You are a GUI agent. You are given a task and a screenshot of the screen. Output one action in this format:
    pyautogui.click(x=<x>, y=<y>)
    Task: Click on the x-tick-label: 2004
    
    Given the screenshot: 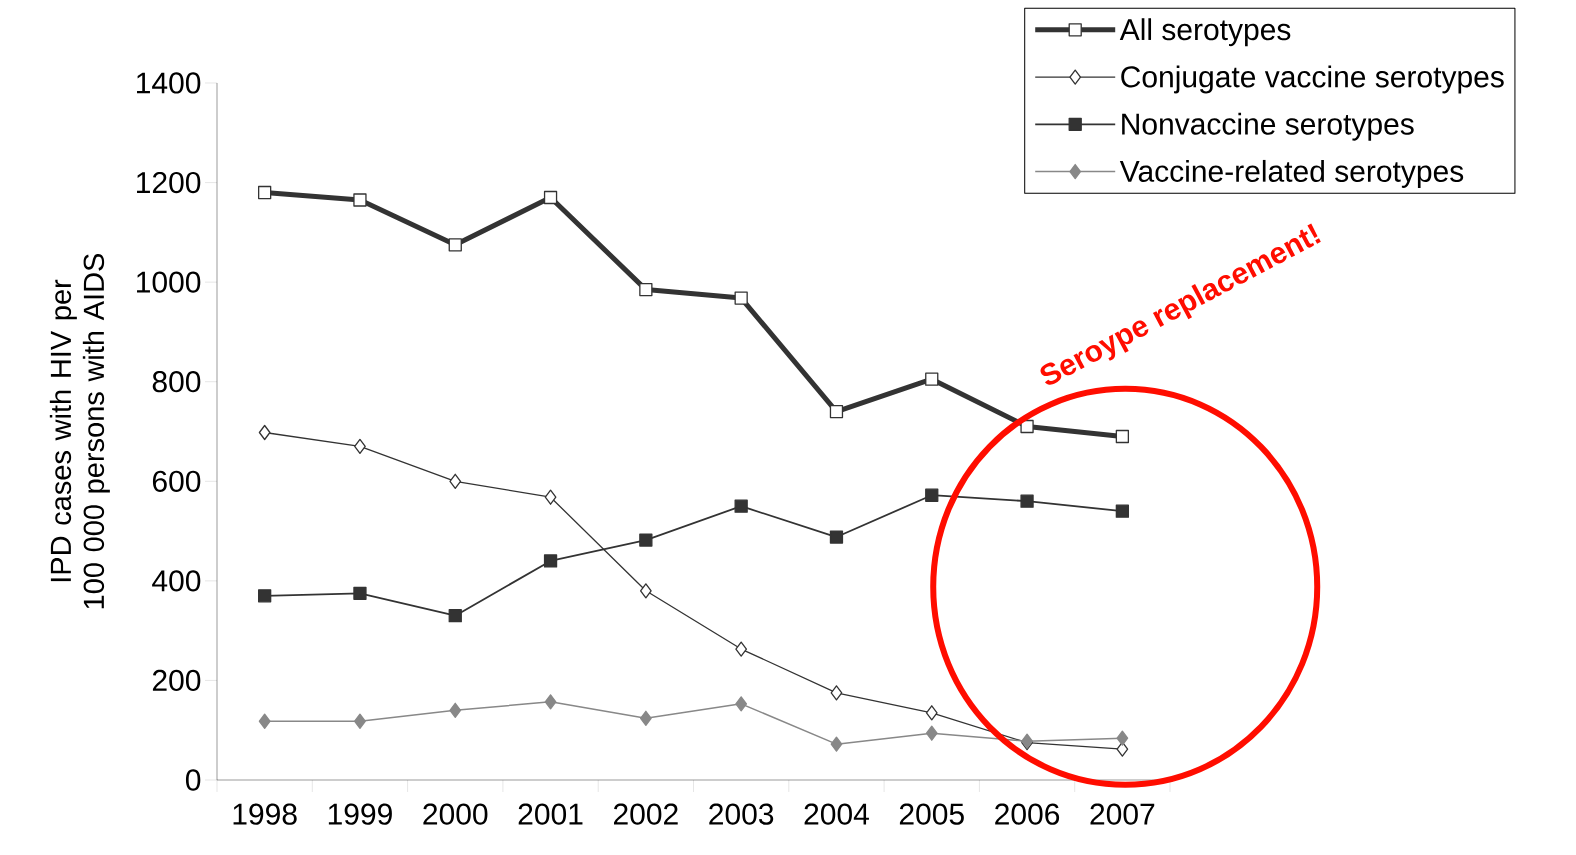 What is the action you would take?
    pyautogui.click(x=836, y=814)
    